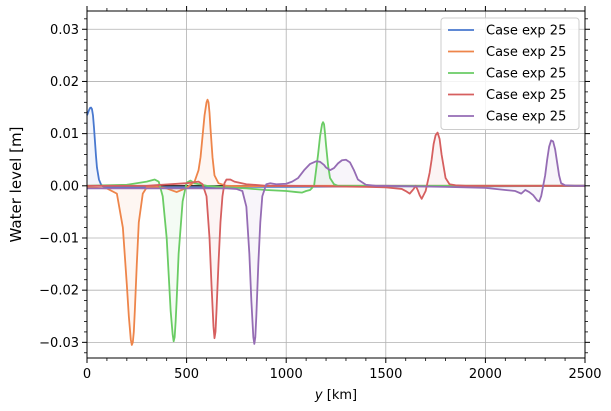 This screenshot has height=411, width=611. What do you see at coordinates (59, 238) in the screenshot?
I see `y-tick-label: −0.01` at bounding box center [59, 238].